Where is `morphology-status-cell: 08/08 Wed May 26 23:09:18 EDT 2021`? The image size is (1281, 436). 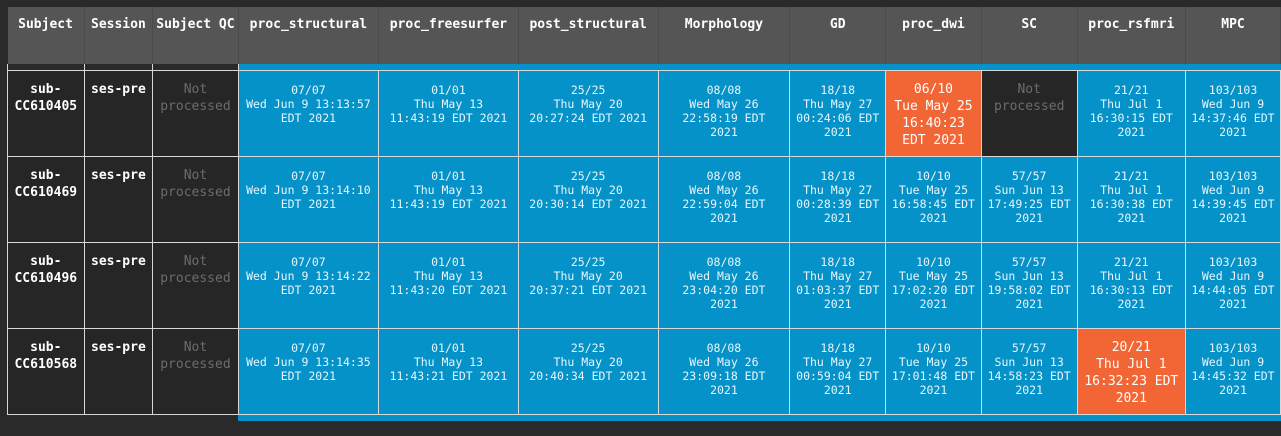 morphology-status-cell: 08/08 Wed May 26 23:09:18 EDT 2021 is located at coordinates (724, 371).